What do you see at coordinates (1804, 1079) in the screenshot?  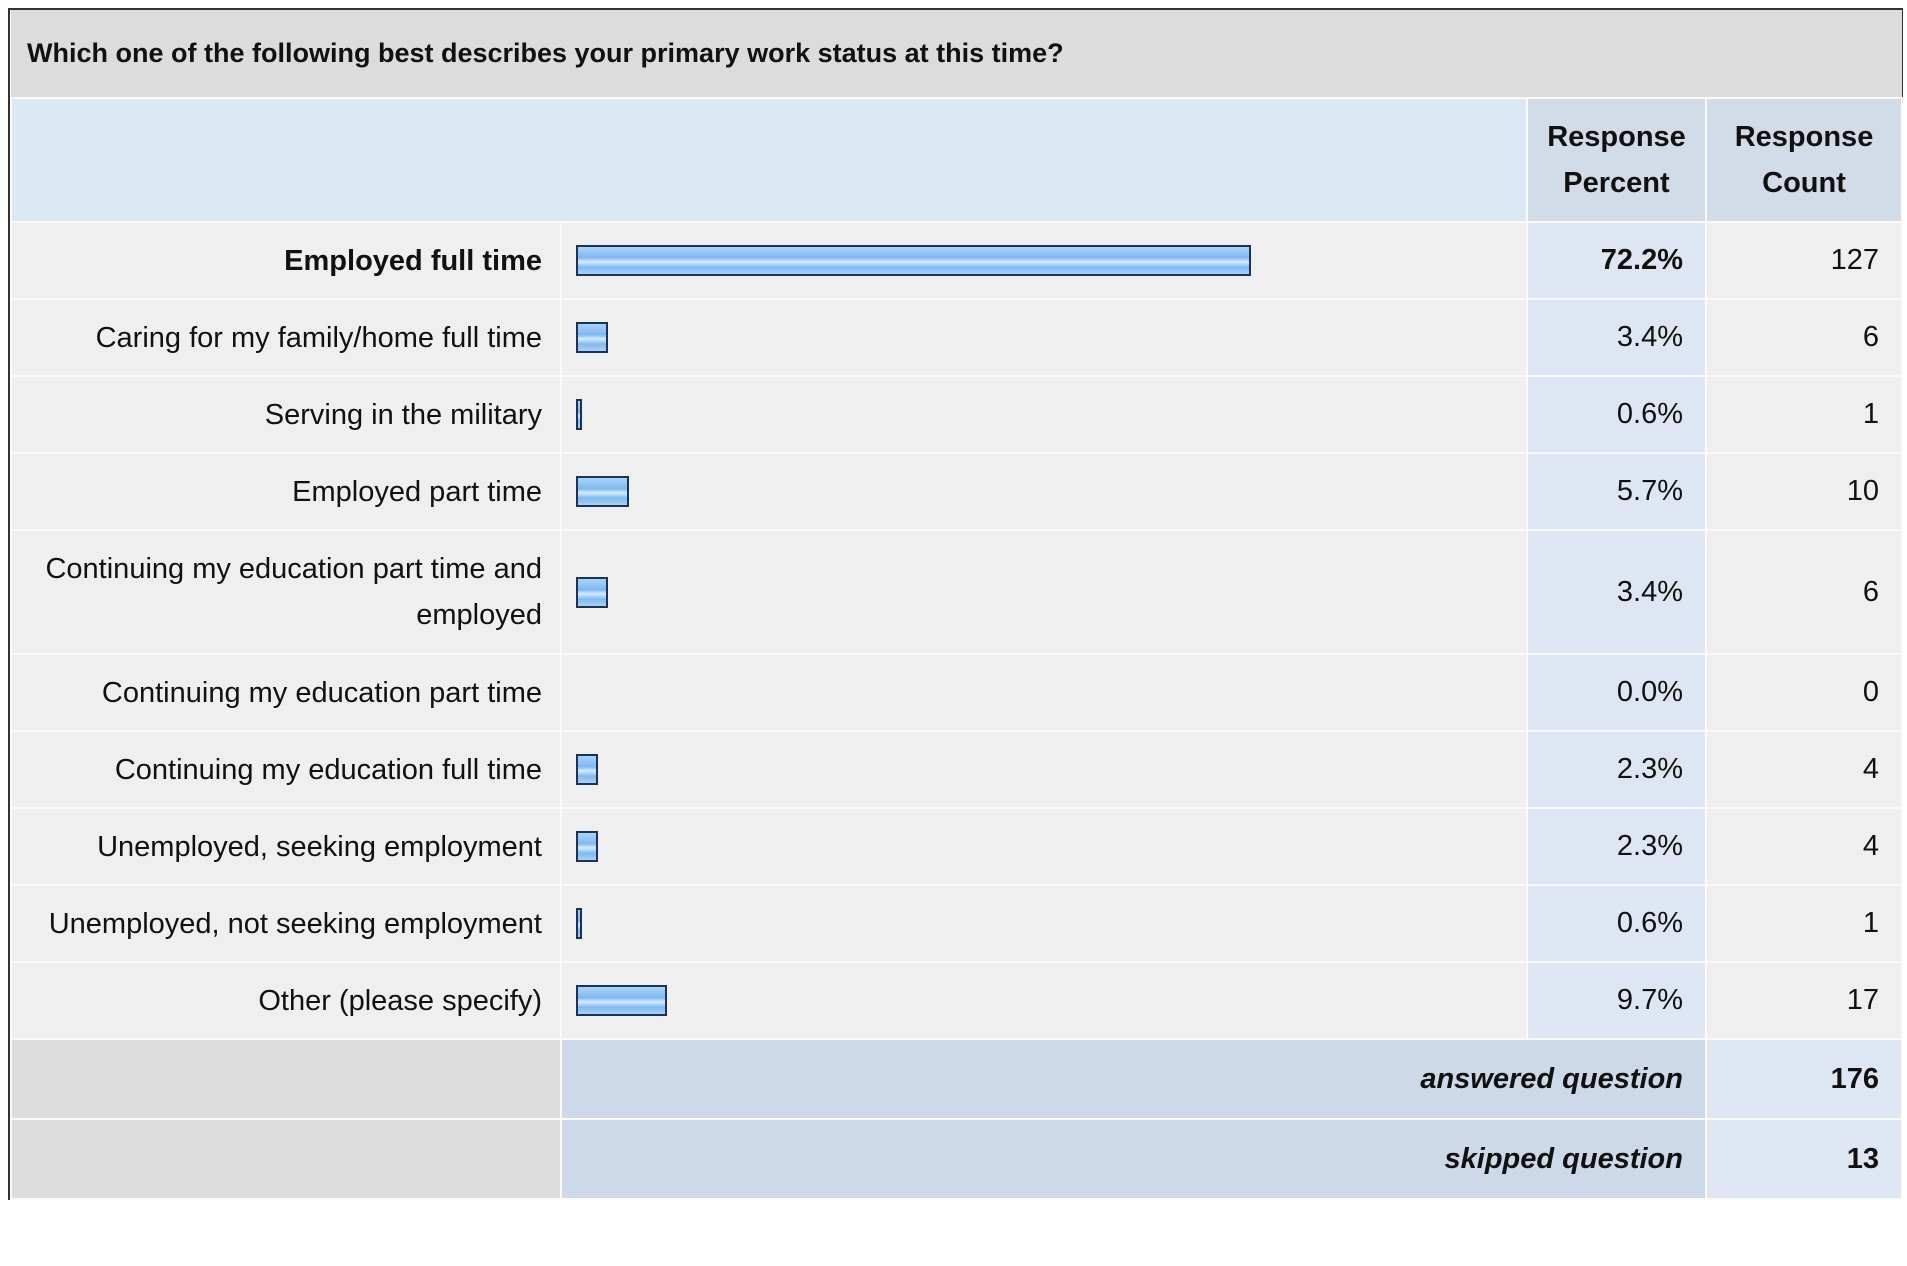 I see `footer-value: 176` at bounding box center [1804, 1079].